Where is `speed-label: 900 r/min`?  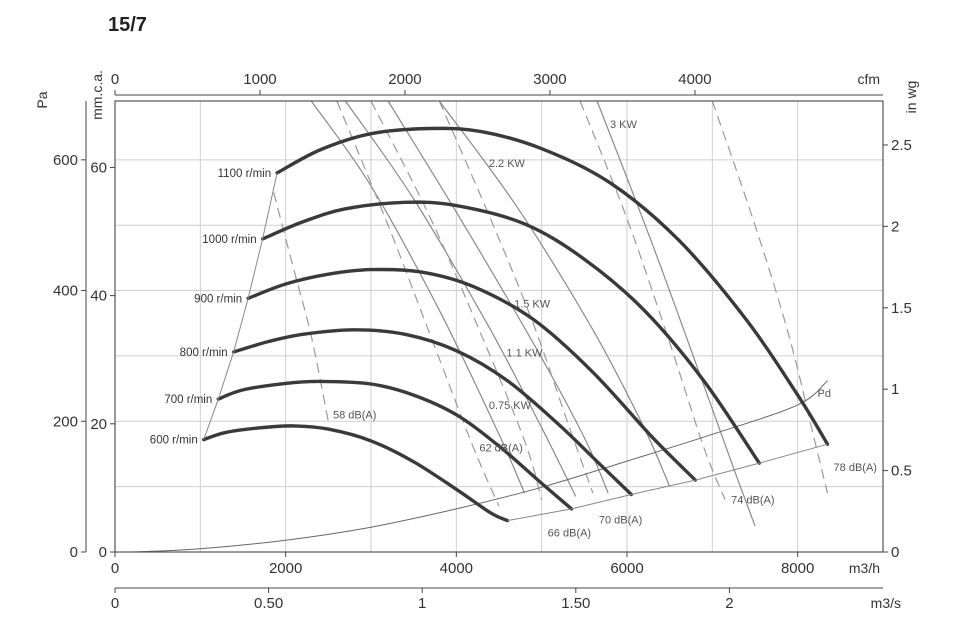
speed-label: 900 r/min is located at coordinates (218, 299).